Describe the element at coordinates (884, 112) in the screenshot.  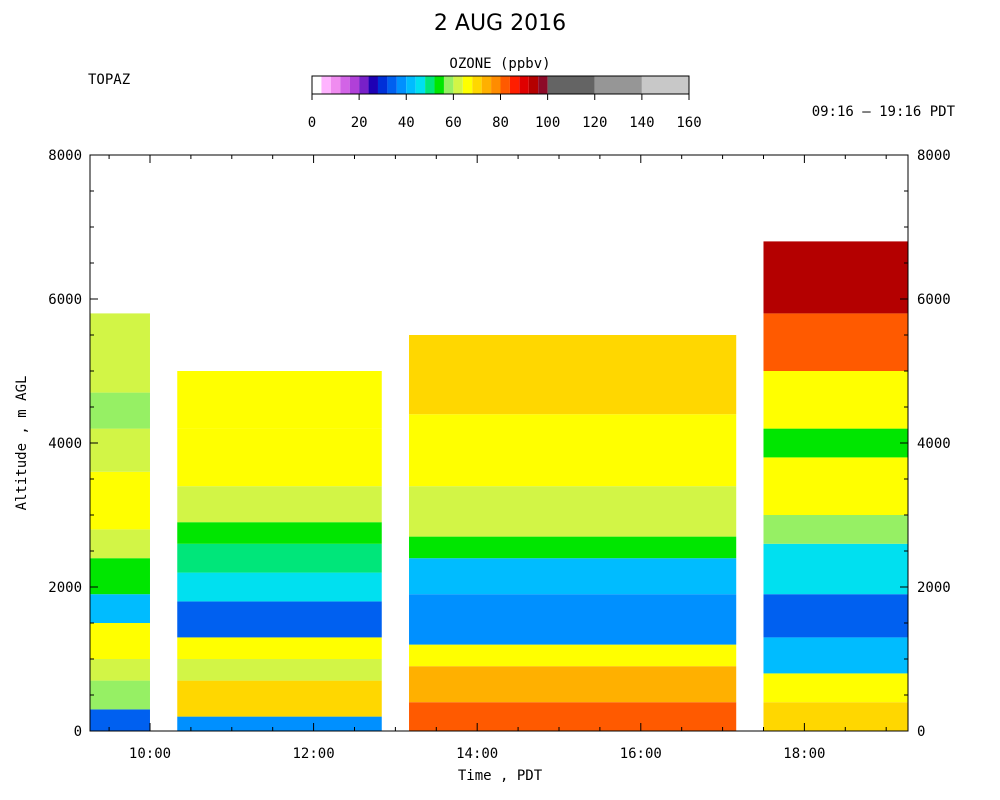
I see `time-range-label: 09:16 – 19:16 PDT` at that location.